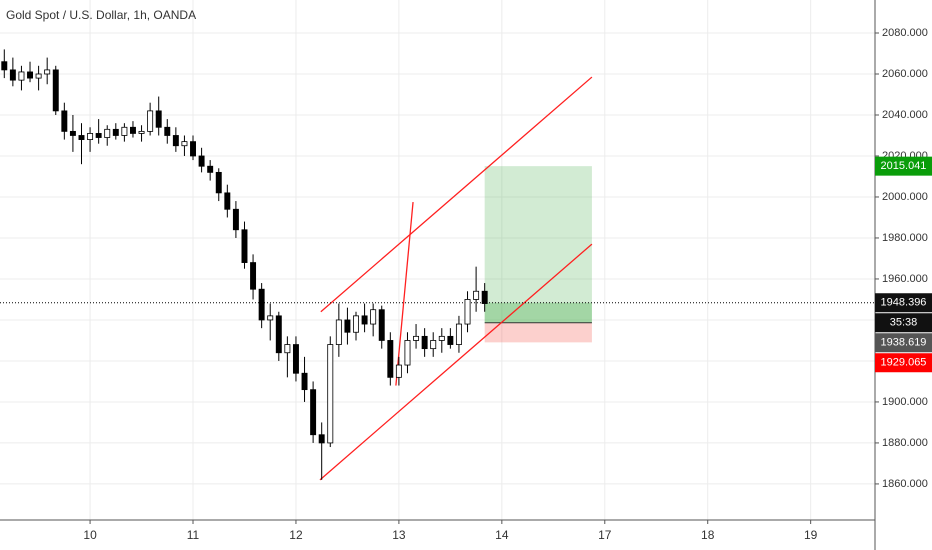  I want to click on y-tick-label: 1960.000, so click(905, 279).